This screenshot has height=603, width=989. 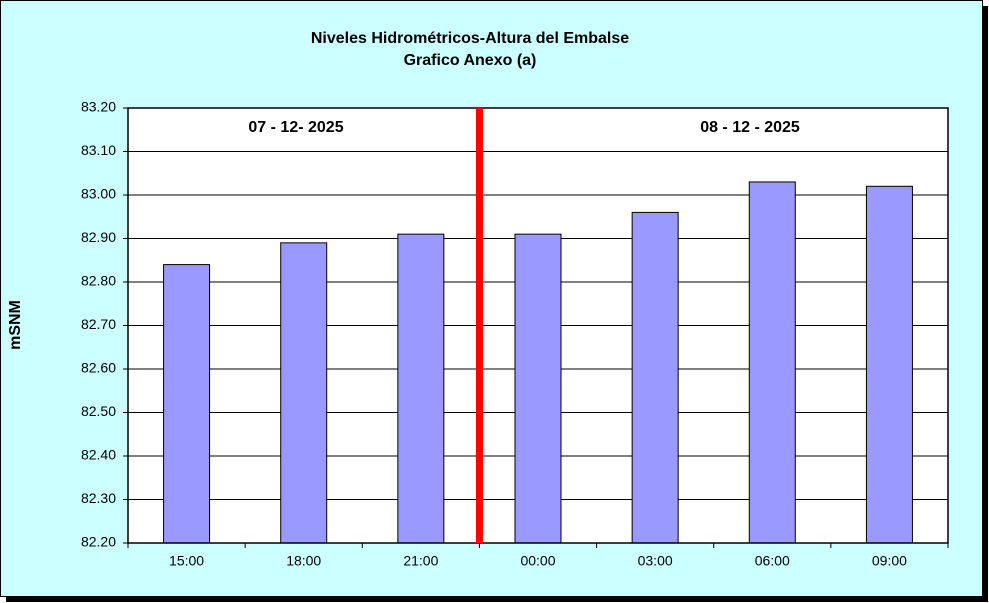 What do you see at coordinates (98, 237) in the screenshot?
I see `y-tick-label: 82.90` at bounding box center [98, 237].